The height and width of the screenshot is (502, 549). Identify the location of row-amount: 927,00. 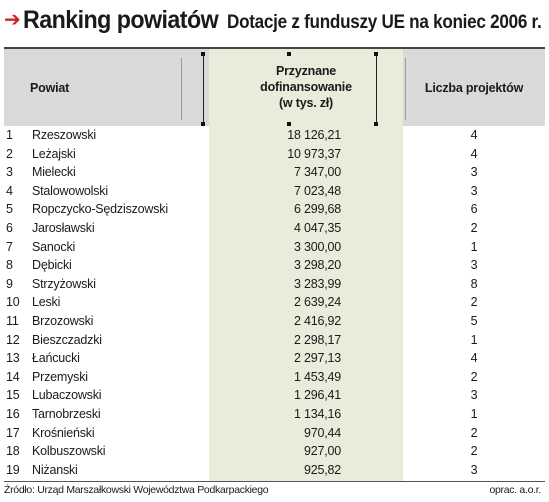
(322, 451).